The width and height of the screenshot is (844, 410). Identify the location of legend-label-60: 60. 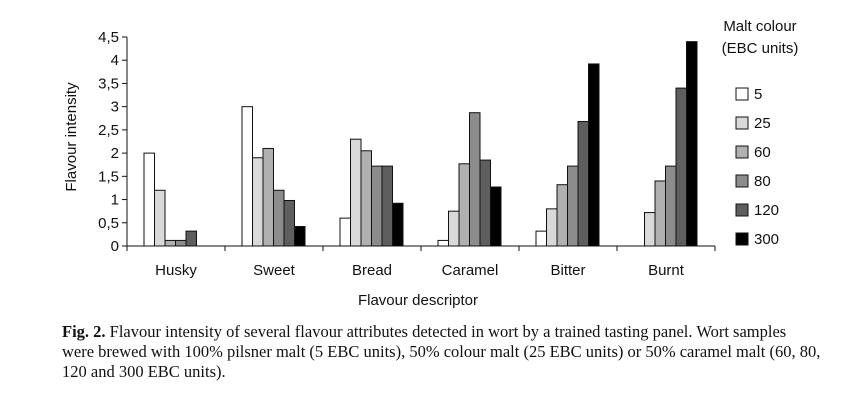
(762, 152).